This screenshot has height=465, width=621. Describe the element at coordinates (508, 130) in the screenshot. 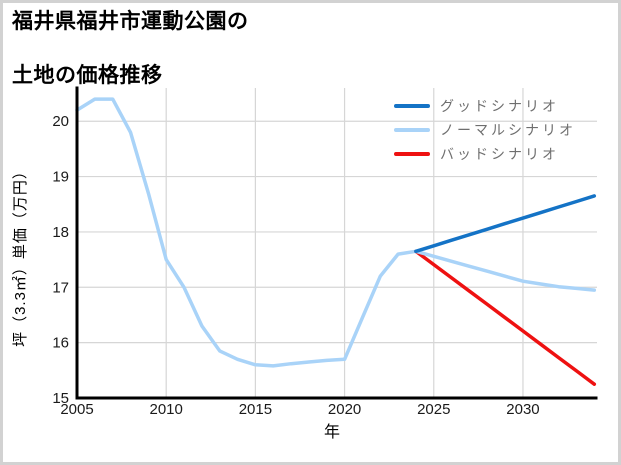

I see `legend-label-normal: ノーマルシナリオ` at that location.